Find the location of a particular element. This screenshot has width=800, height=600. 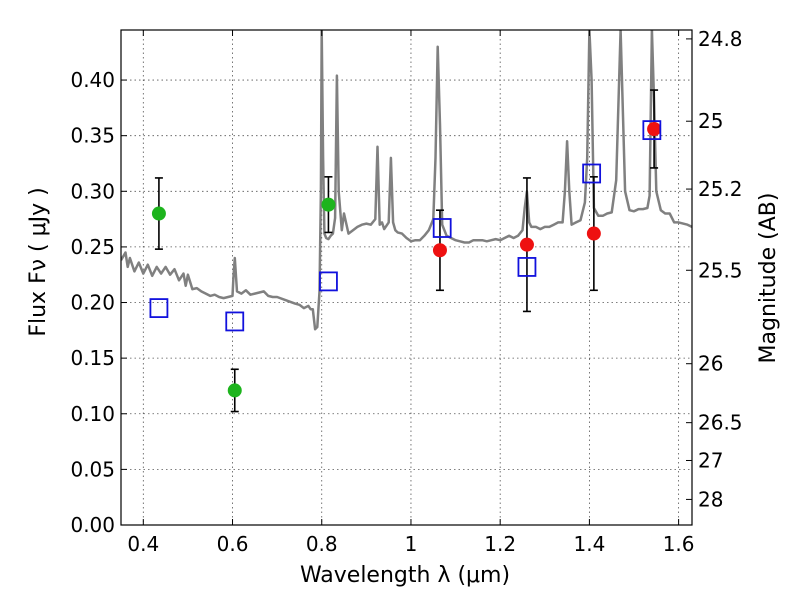

y-tick-label: 0.25 is located at coordinates (92, 247).